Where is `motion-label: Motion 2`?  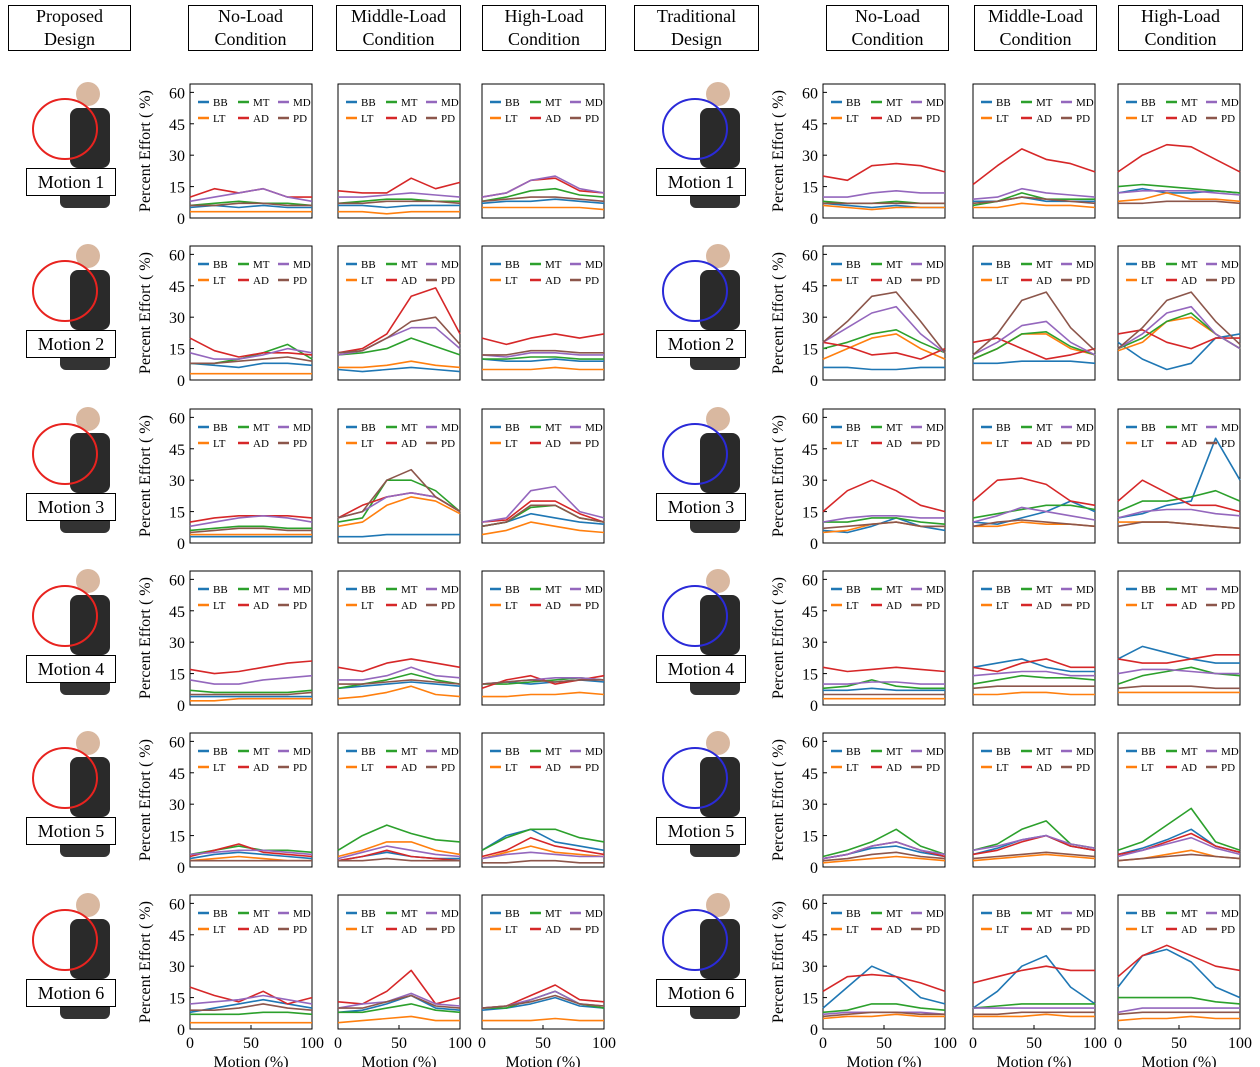 motion-label: Motion 2 is located at coordinates (701, 344).